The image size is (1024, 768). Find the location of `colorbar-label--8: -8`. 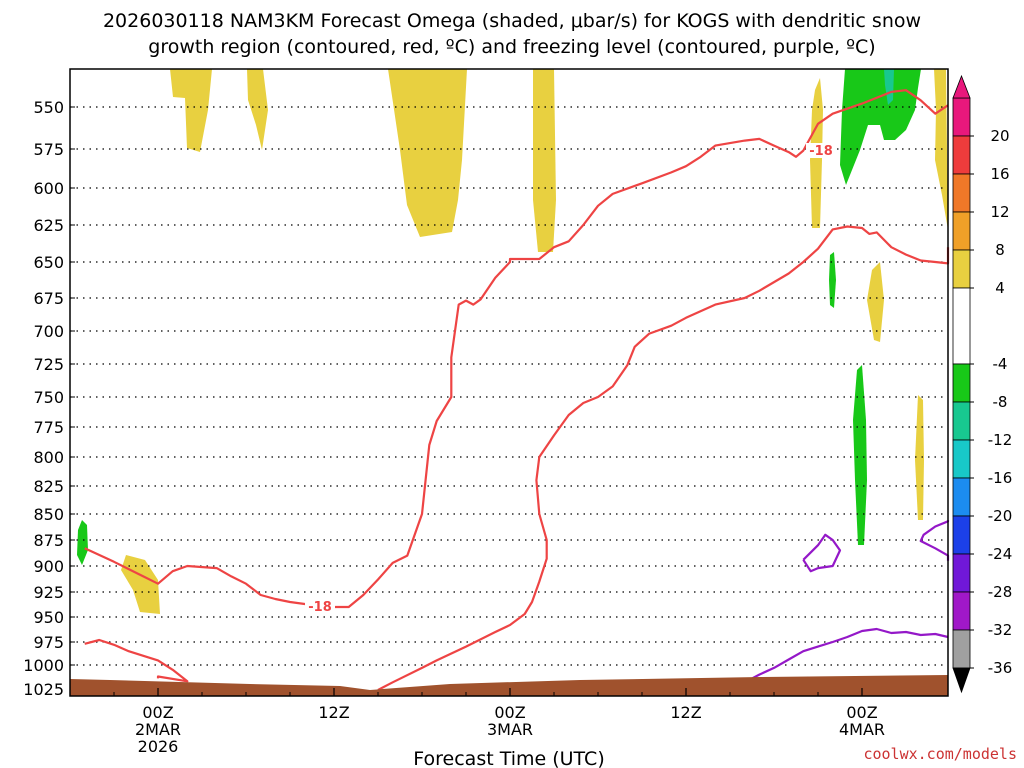

colorbar-label--8: -8 is located at coordinates (1000, 402).